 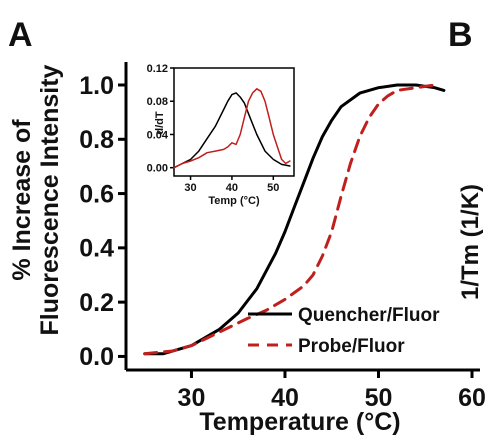 What do you see at coordinates (96, 303) in the screenshot?
I see `y-tick-label: 0.2` at bounding box center [96, 303].